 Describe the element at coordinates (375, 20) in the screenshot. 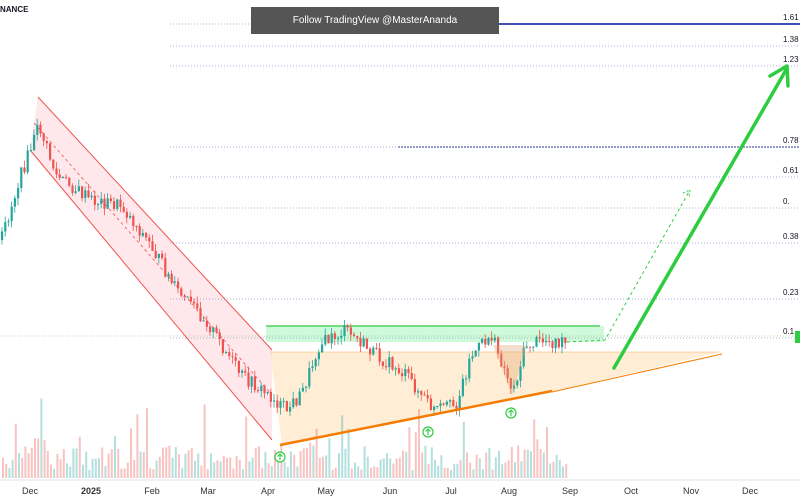

I see `follow-banner: Follow TradingView @MasterAnanda` at that location.